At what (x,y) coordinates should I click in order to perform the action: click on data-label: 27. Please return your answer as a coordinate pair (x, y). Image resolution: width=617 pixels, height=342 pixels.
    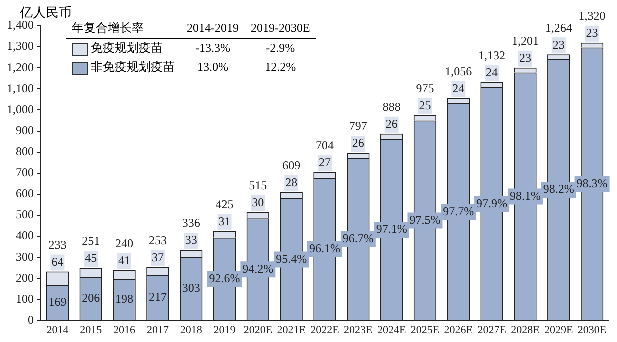
    Looking at the image, I should click on (325, 163).